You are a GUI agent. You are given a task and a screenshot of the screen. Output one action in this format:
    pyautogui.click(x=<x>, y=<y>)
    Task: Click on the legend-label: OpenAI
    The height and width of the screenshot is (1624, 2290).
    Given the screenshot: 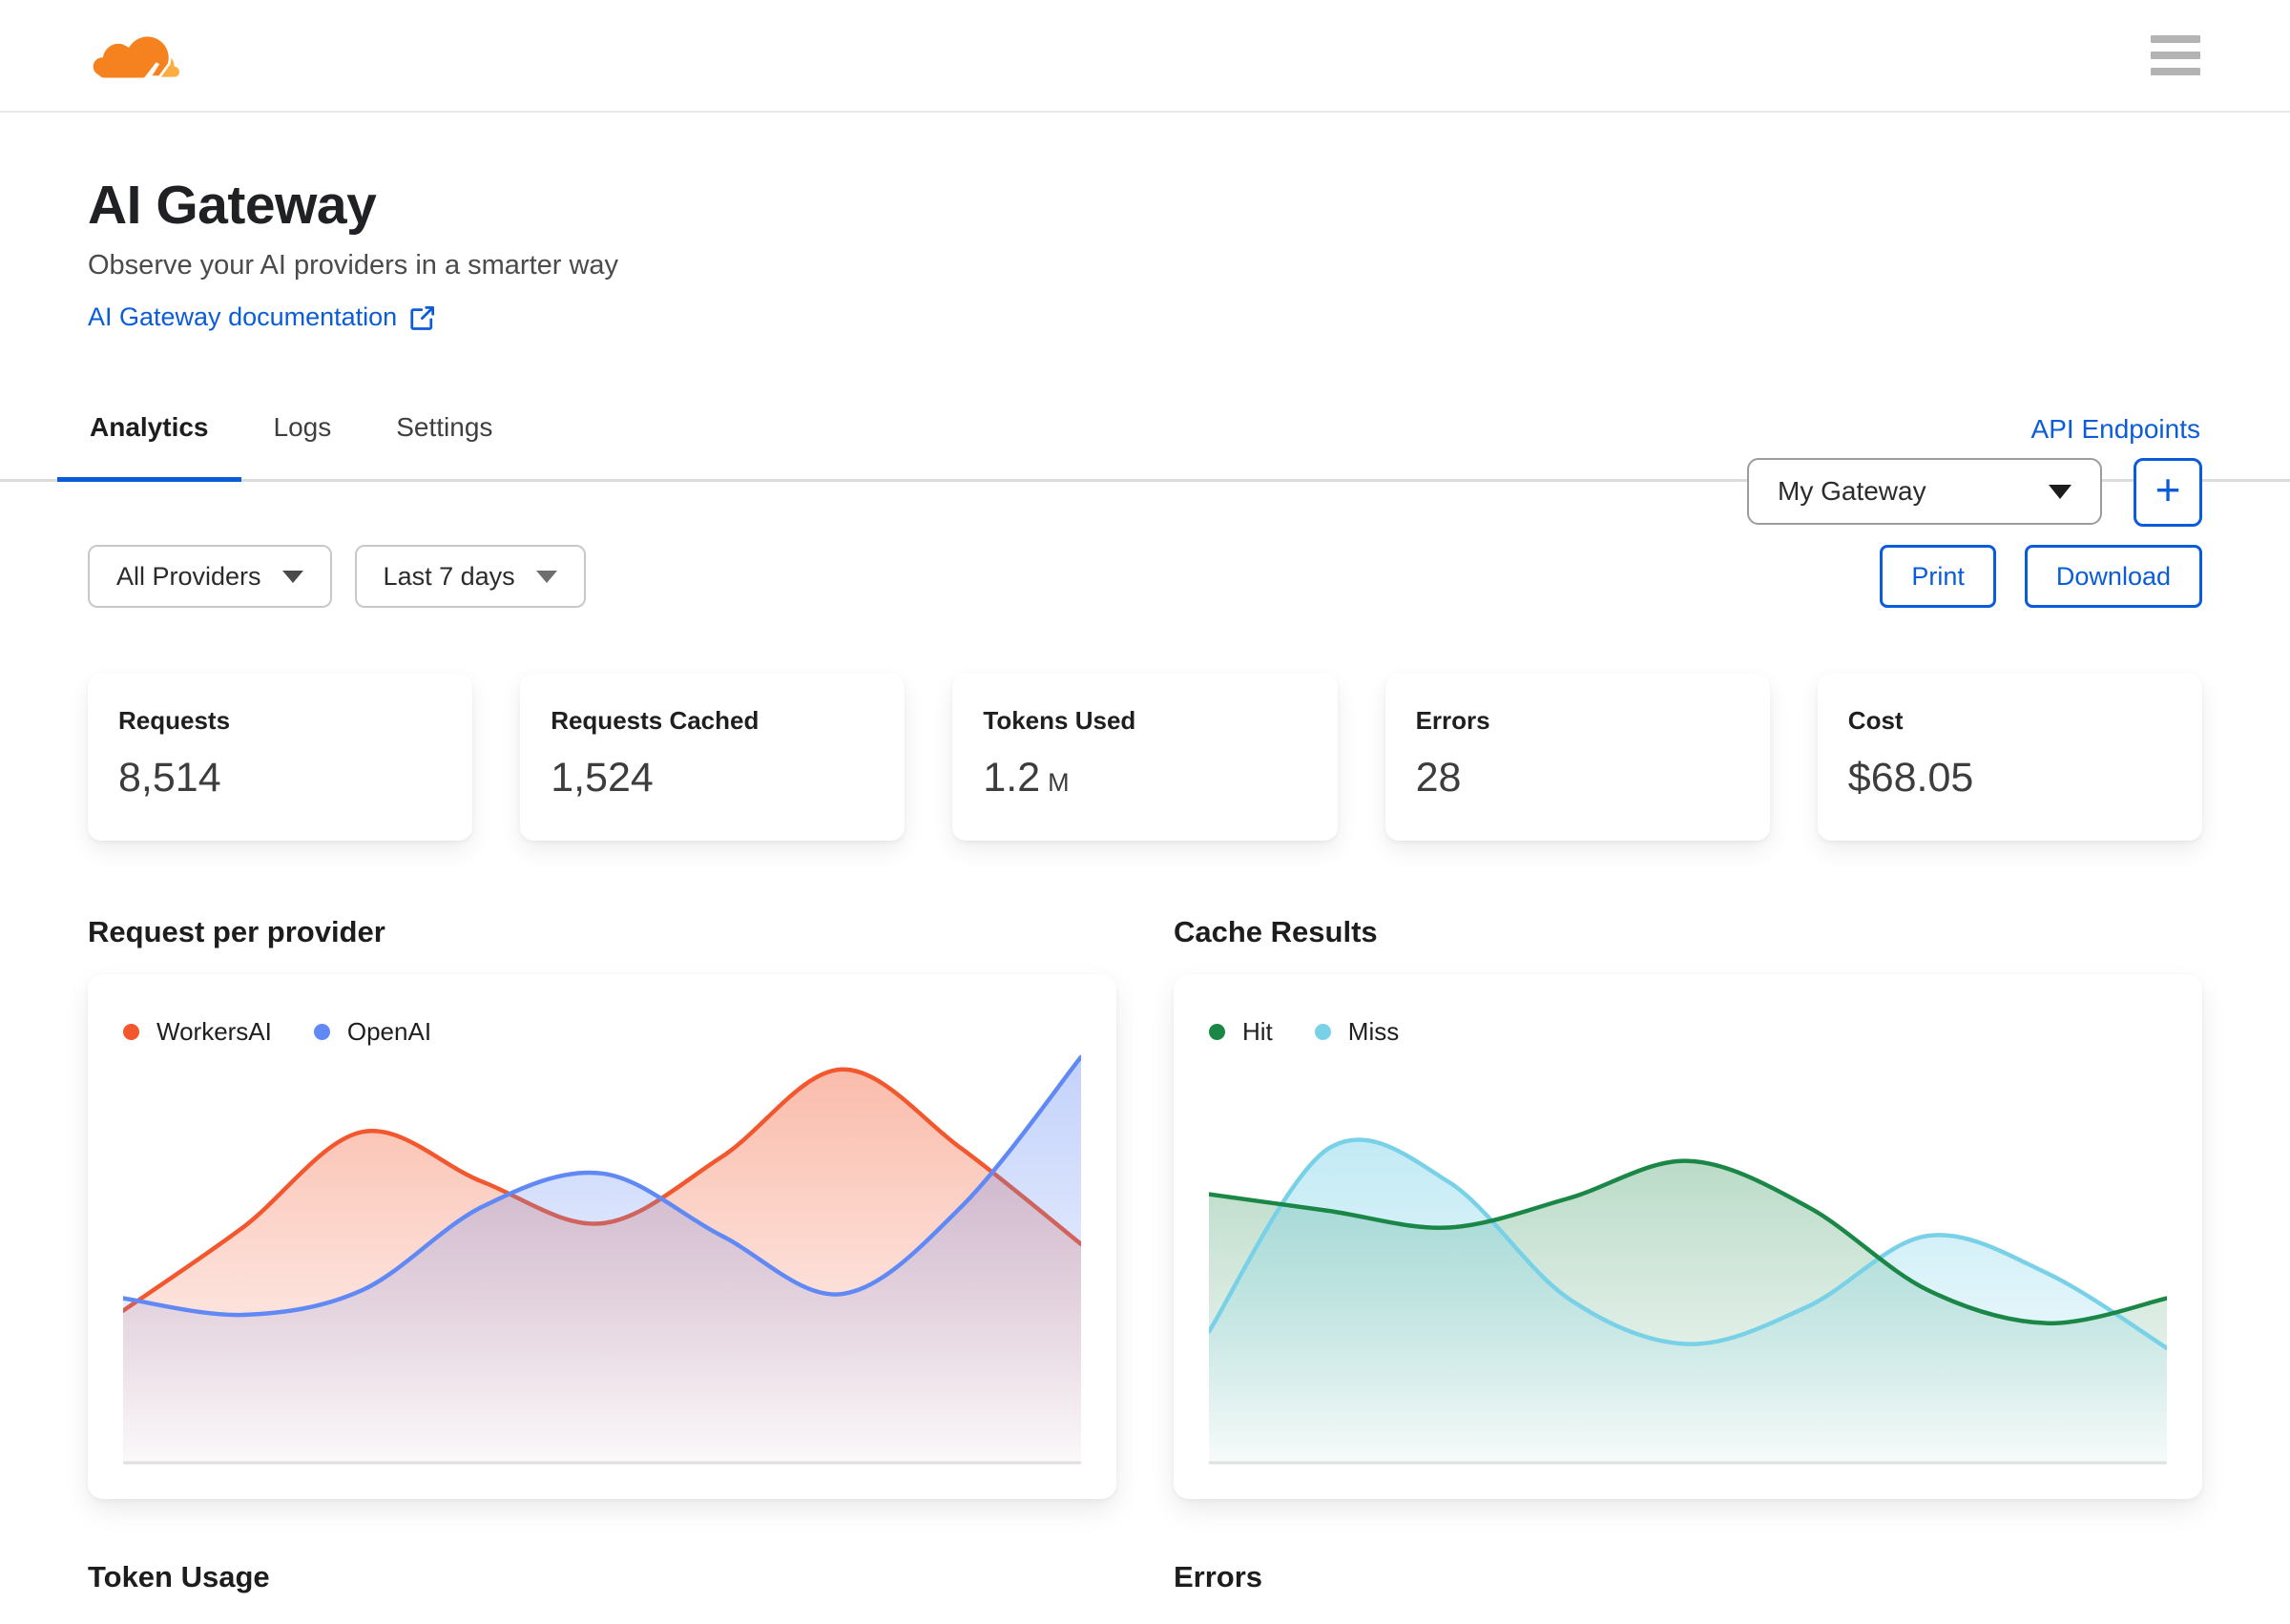 What is the action you would take?
    pyautogui.click(x=389, y=1031)
    